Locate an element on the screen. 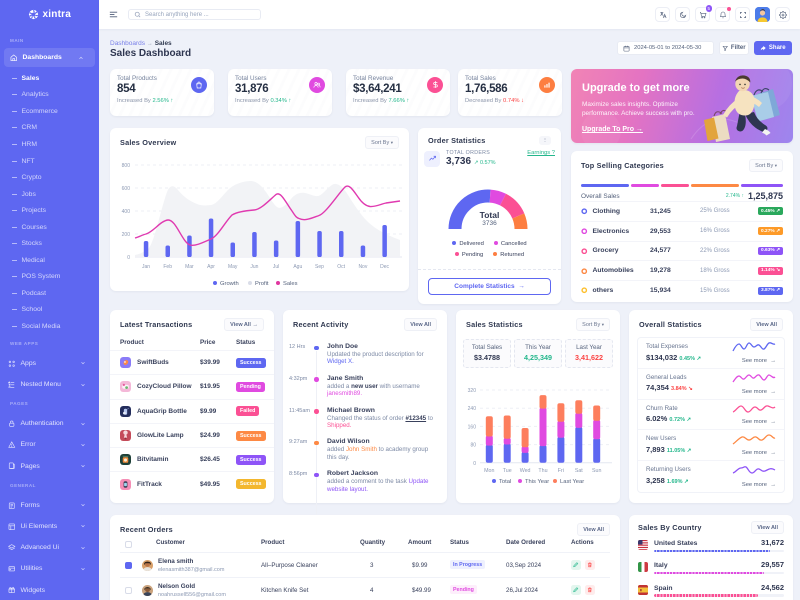 The width and height of the screenshot is (800, 600). svg-text: 160 is located at coordinates (472, 427).